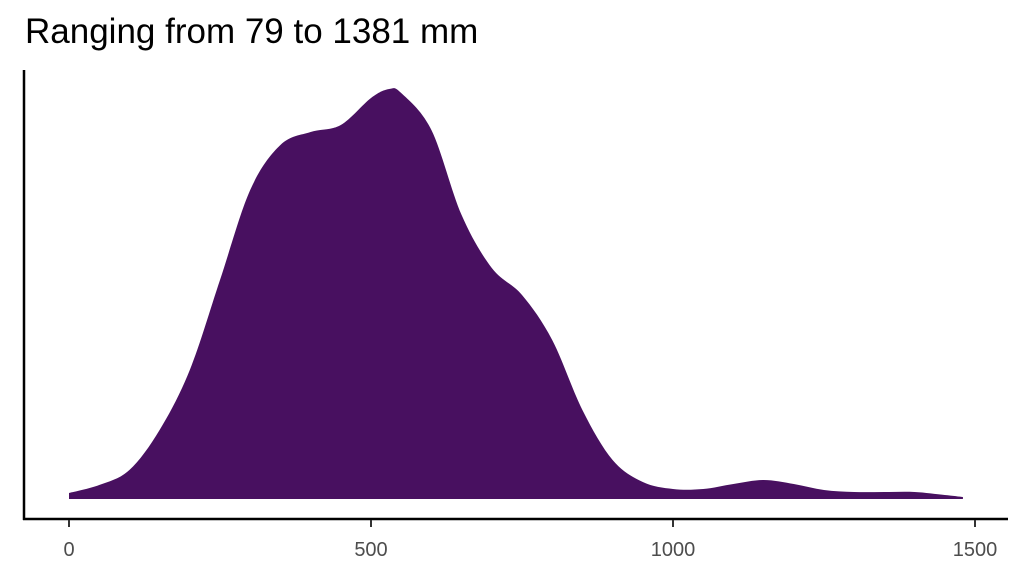  I want to click on x-tick-label: 500, so click(370, 550).